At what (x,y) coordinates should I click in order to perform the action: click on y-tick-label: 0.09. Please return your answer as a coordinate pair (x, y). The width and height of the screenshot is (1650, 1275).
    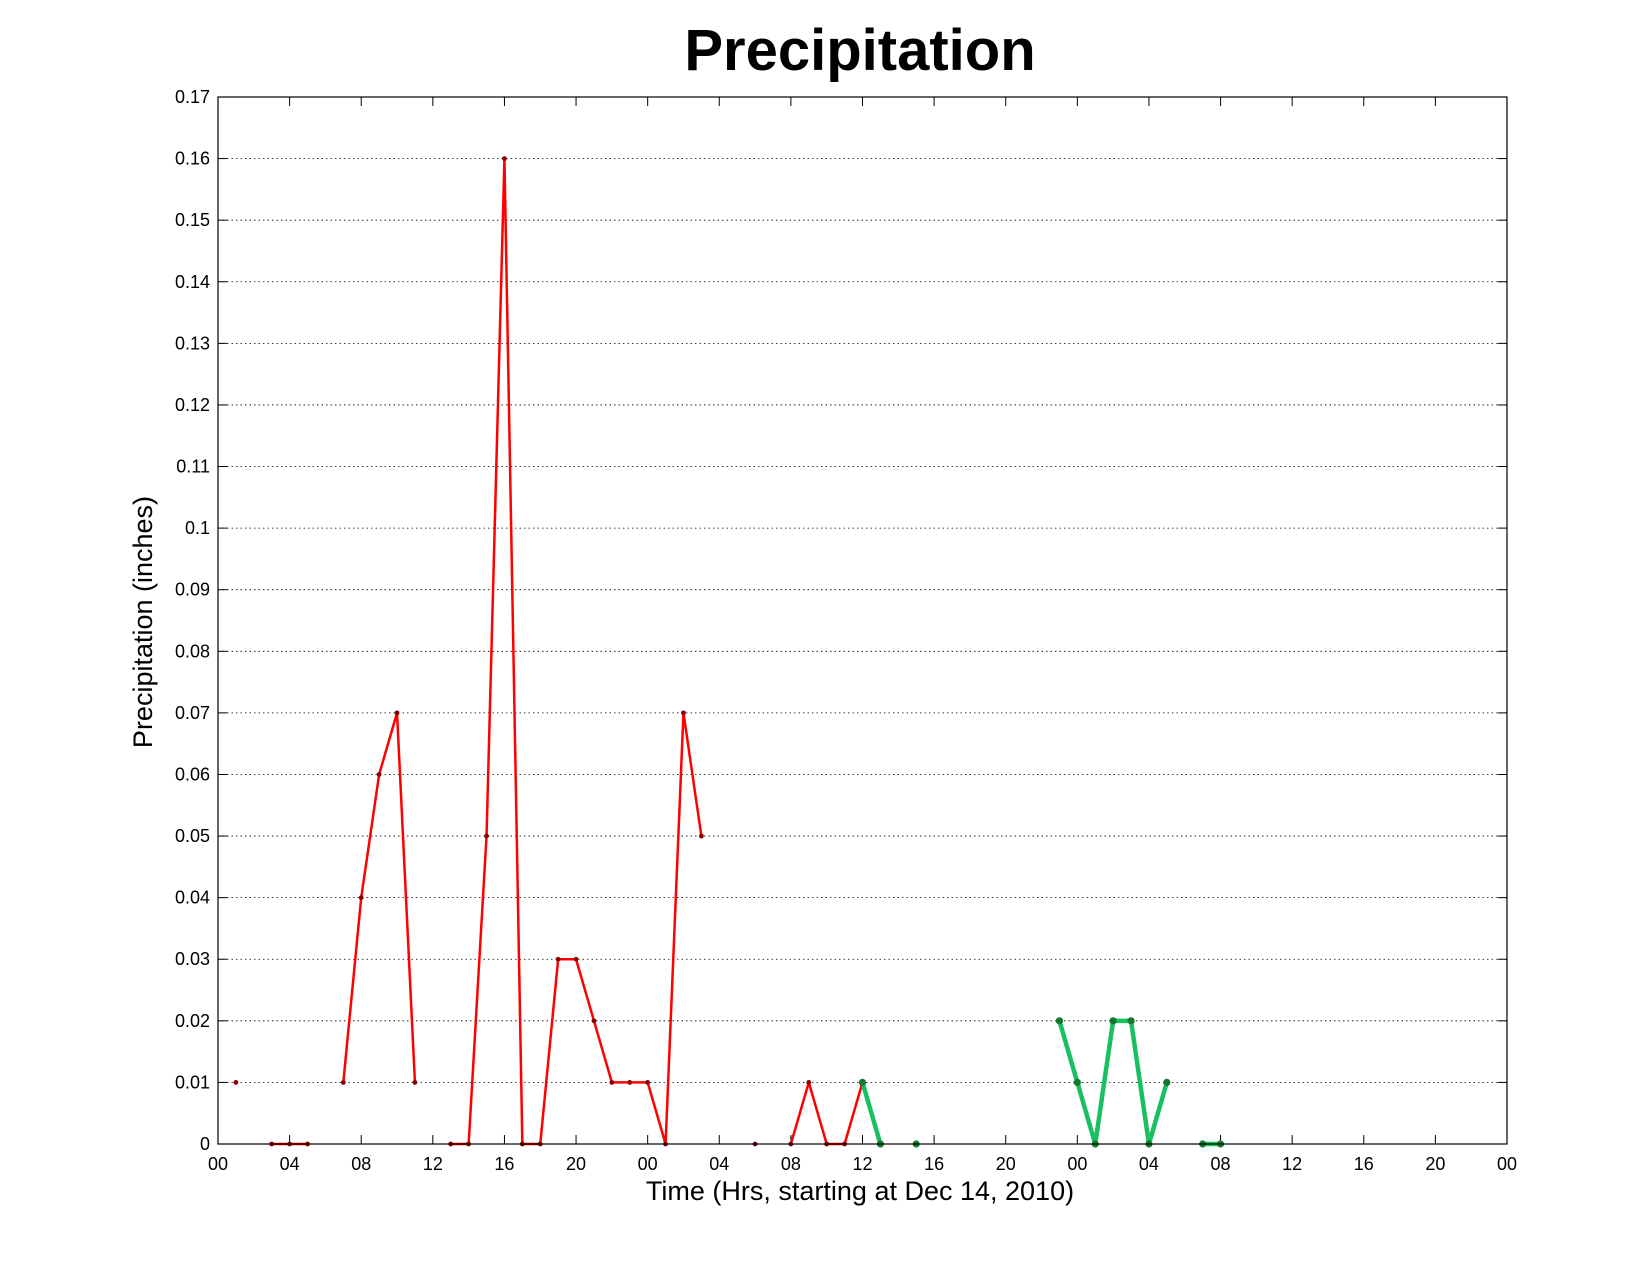
    Looking at the image, I should click on (192, 590).